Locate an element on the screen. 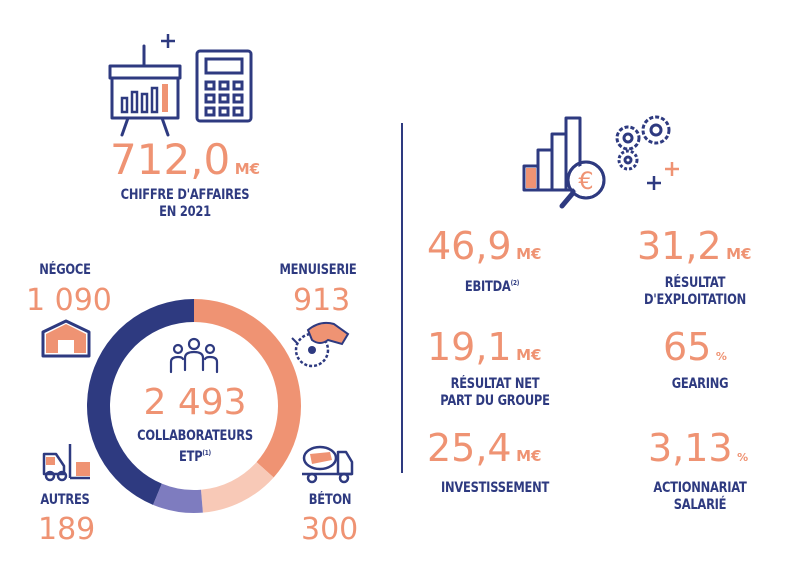  calculator-icon is located at coordinates (224, 86).